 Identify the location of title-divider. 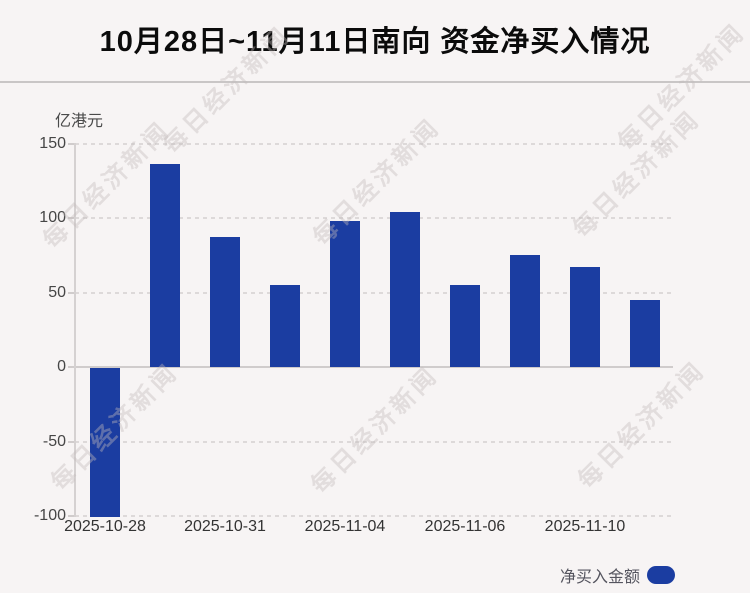
(375, 82).